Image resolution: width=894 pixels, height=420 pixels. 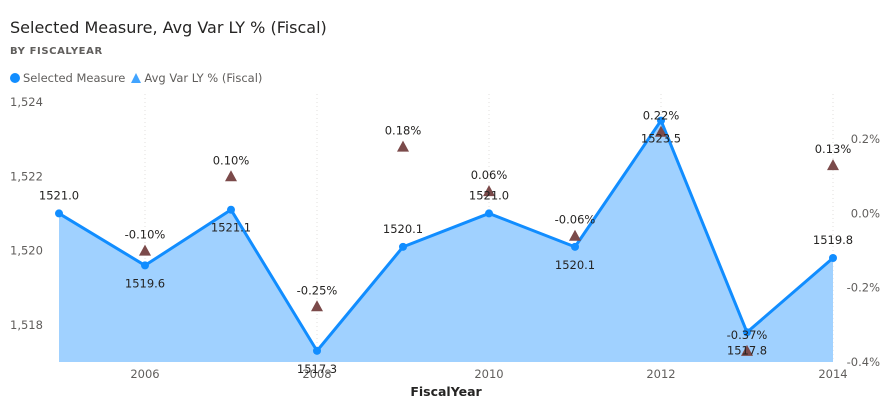 I want to click on data-label-avg-var: 0.13%, so click(x=833, y=149).